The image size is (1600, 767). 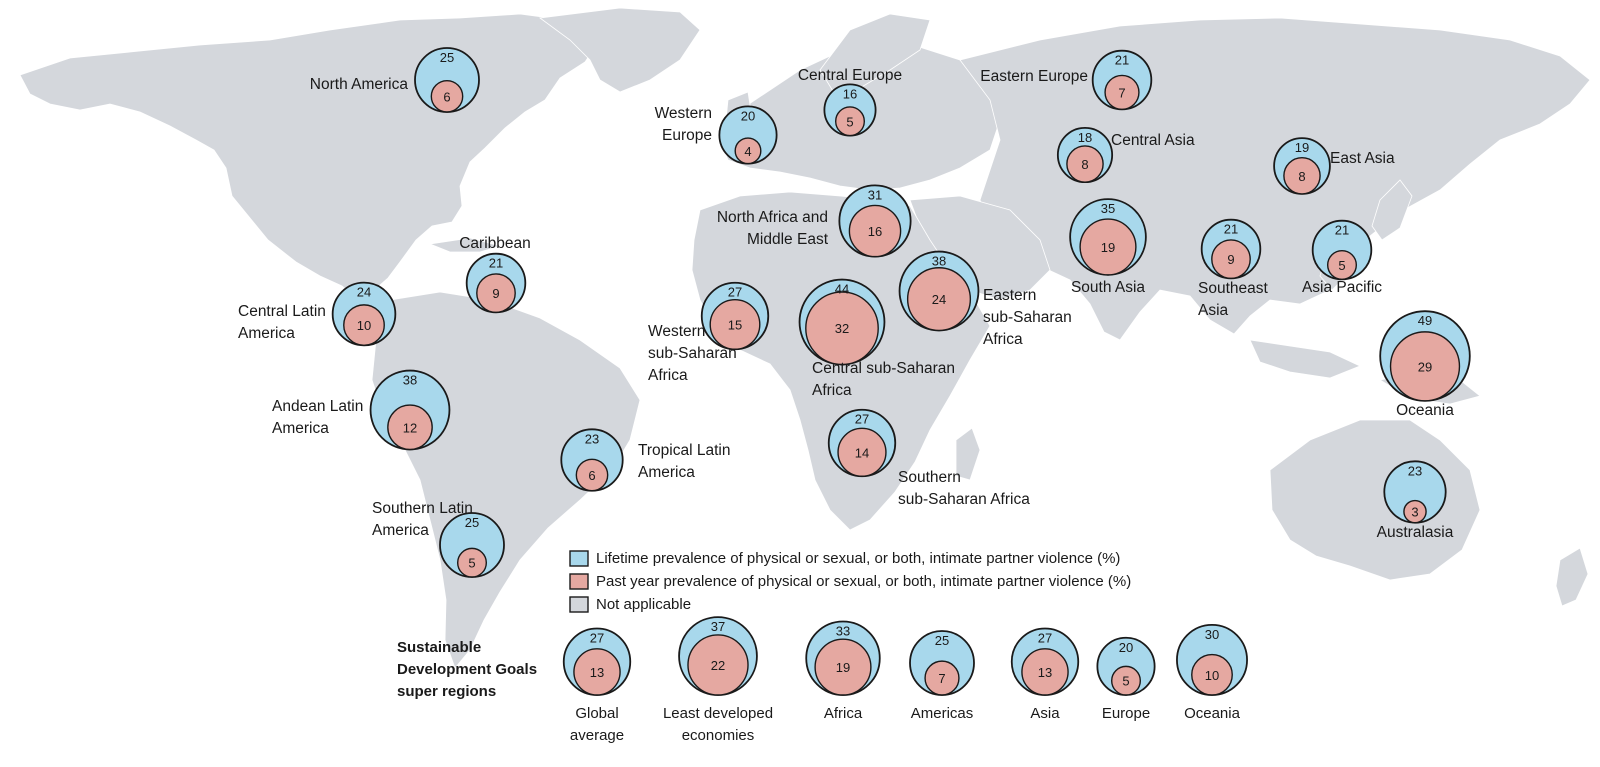 What do you see at coordinates (591, 475) in the screenshot?
I see `tropical-latin-america-past-year-value: 6` at bounding box center [591, 475].